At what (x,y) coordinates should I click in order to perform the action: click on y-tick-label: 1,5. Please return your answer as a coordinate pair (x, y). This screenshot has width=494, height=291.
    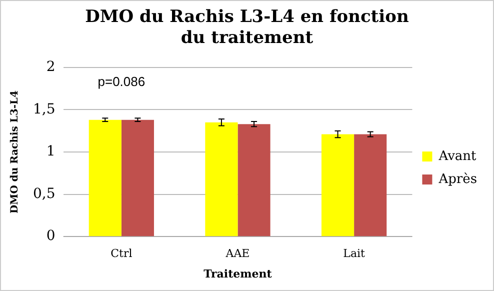
    Looking at the image, I should click on (44, 109).